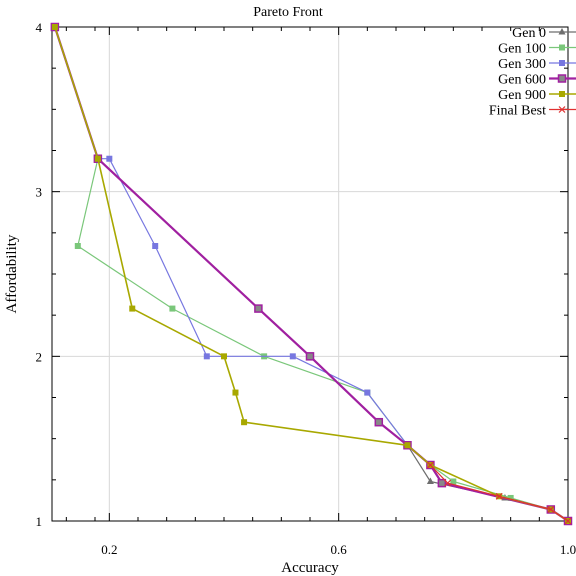  I want to click on series-final-best, so click(499, 493).